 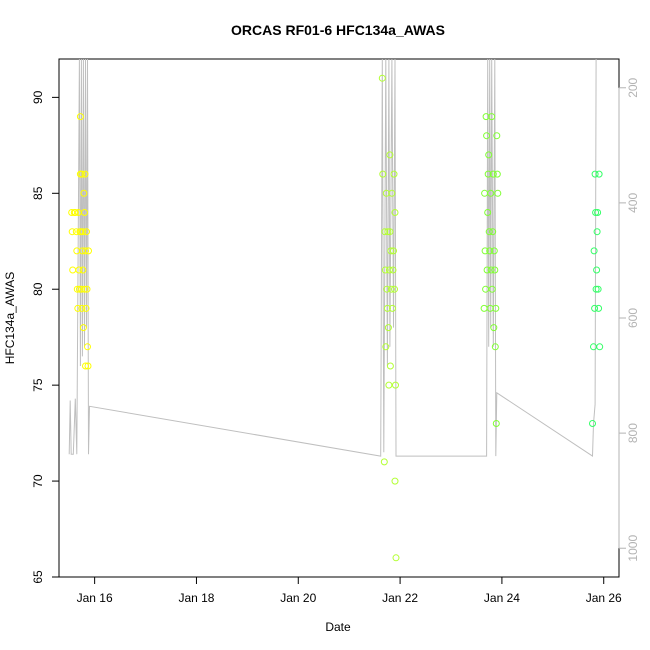 What do you see at coordinates (95, 598) in the screenshot?
I see `x-tick-label: Jan 16` at bounding box center [95, 598].